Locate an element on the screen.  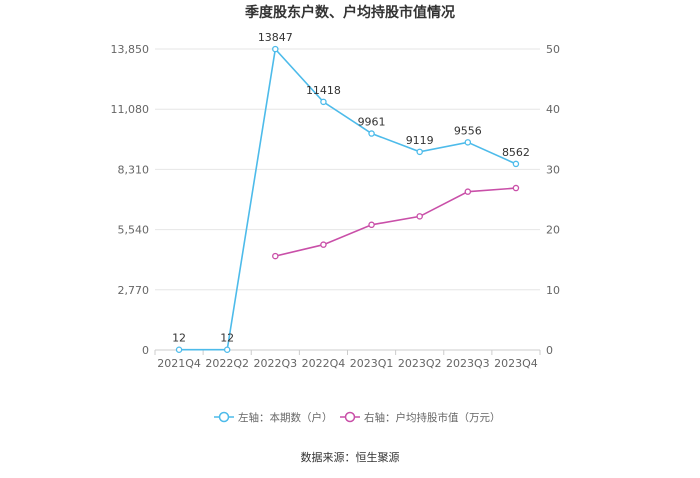
x-tick-label: 2023Q1 is located at coordinates (372, 363).